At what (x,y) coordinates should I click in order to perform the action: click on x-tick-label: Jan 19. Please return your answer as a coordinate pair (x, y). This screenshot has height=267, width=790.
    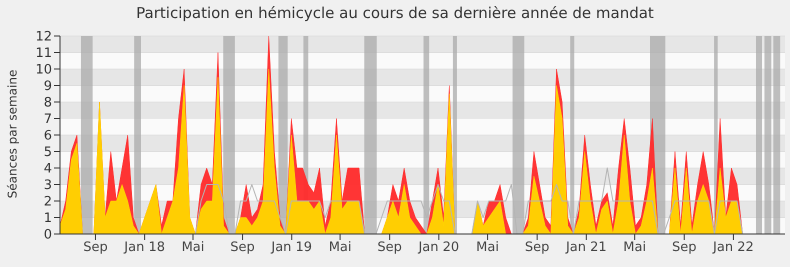
    Looking at the image, I should click on (291, 248).